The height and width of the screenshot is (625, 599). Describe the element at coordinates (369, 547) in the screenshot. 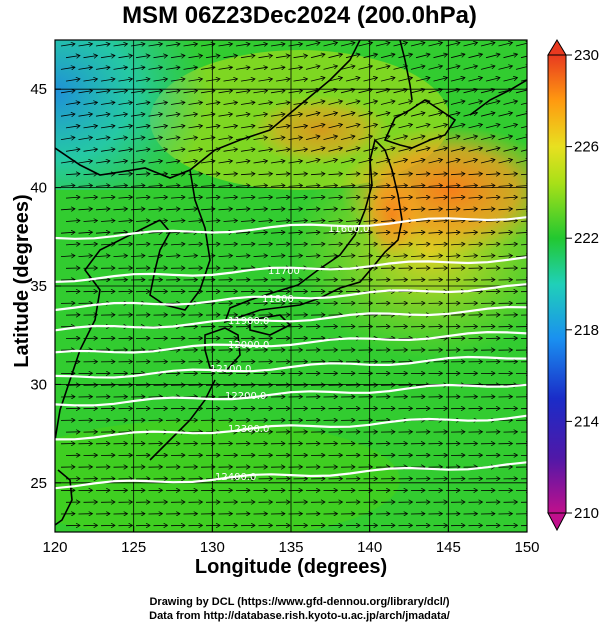

I see `x-tick-label: 140` at that location.